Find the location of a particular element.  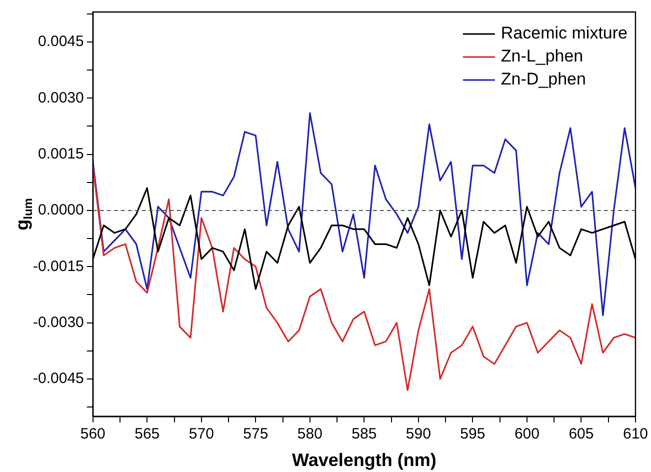

y-tick-label: 0.0045 is located at coordinates (61, 41).